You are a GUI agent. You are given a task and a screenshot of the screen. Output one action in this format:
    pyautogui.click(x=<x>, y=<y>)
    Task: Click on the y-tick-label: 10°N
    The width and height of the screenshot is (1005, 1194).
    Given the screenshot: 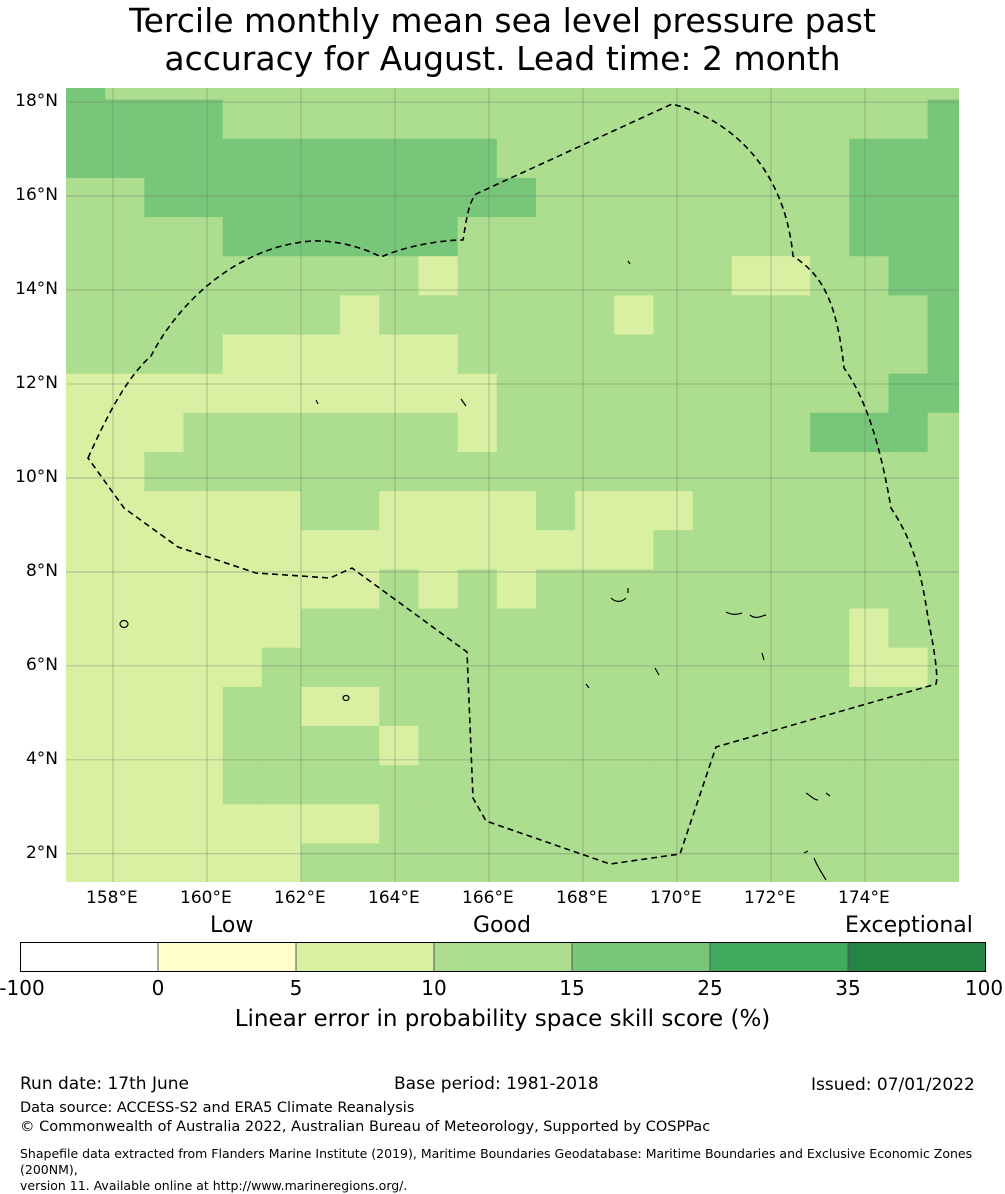 What is the action you would take?
    pyautogui.click(x=36, y=476)
    